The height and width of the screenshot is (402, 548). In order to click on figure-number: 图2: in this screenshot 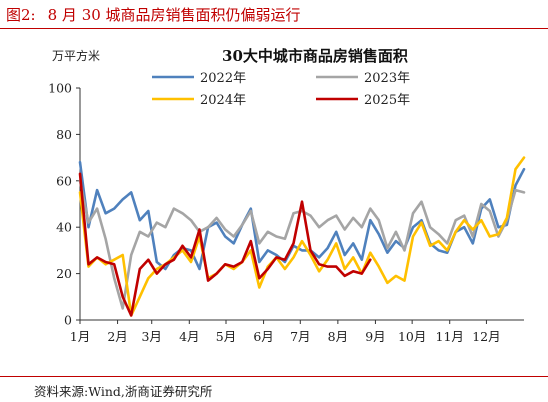, I will do `click(21, 15)`.